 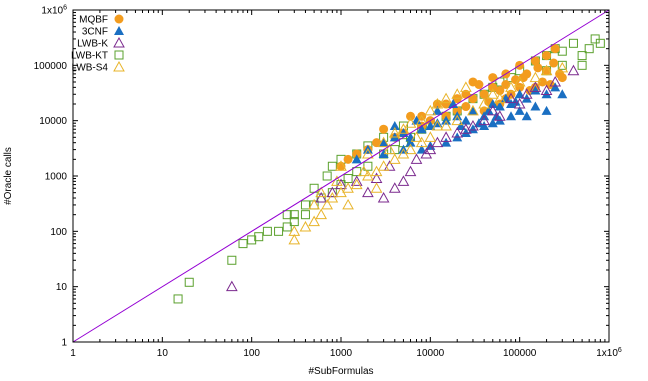 I want to click on y-tick-label-0: 1, so click(x=64, y=343).